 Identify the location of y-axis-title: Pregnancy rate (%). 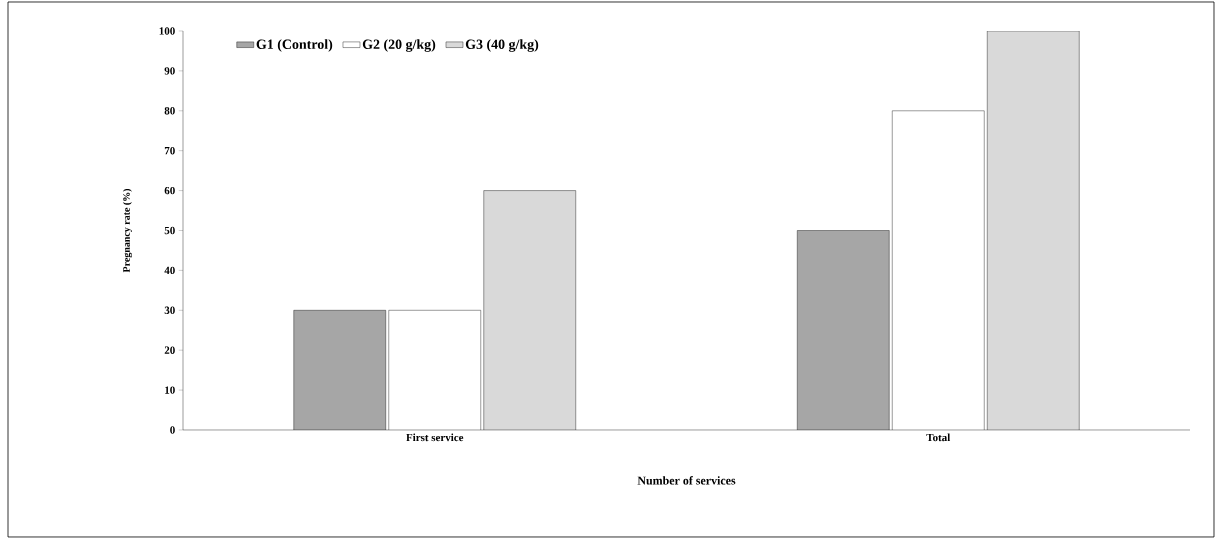
(127, 230).